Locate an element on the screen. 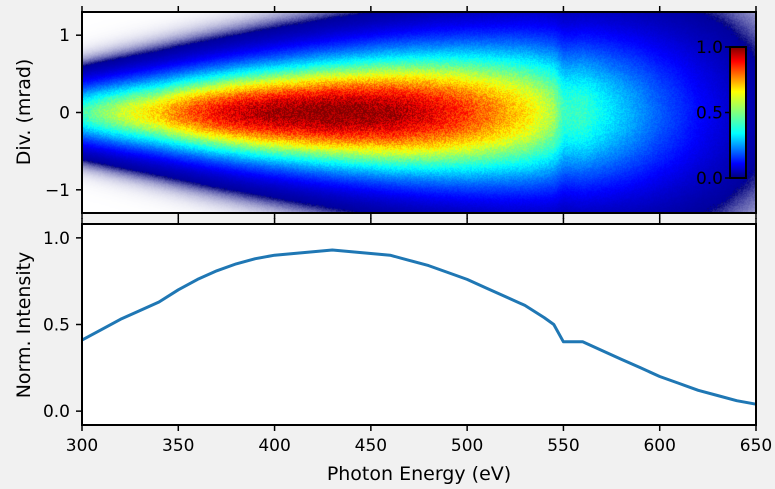 The width and height of the screenshot is (775, 489). line-x-tick-label: 300 is located at coordinates (82, 446).